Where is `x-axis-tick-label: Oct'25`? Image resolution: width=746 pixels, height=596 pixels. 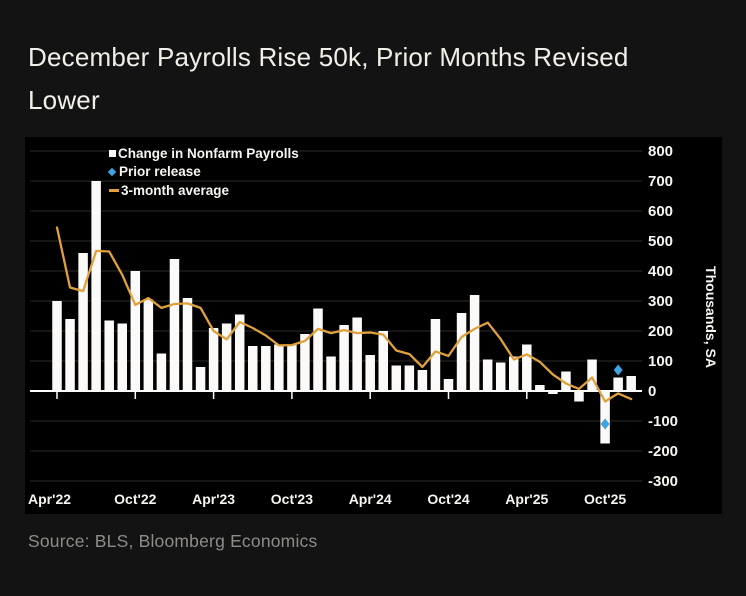 x-axis-tick-label: Oct'25 is located at coordinates (605, 499).